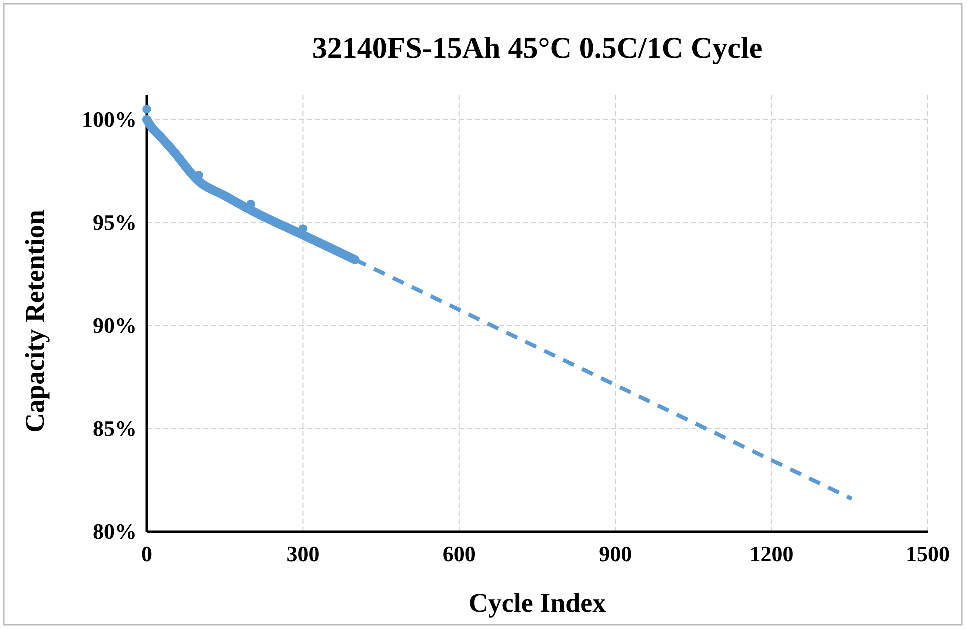  I want to click on x-tick-label: 1500, so click(928, 554).